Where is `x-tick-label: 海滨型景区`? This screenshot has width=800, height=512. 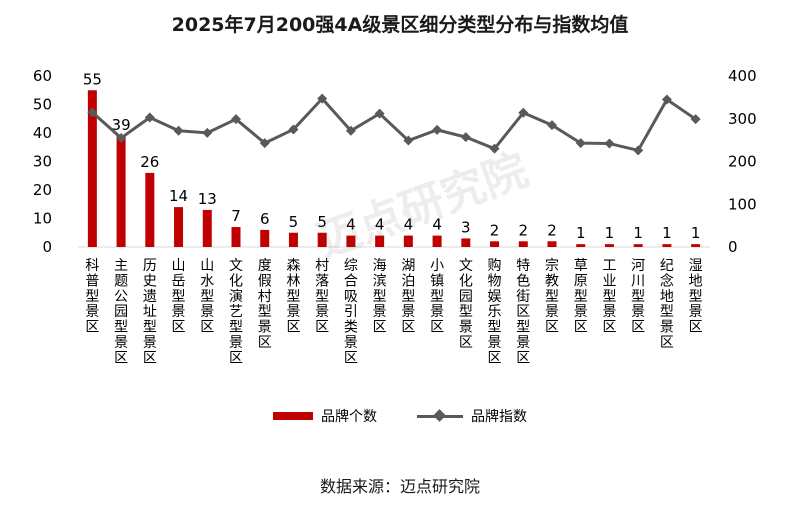 x-tick-label: 海滨型景区 is located at coordinates (380, 297).